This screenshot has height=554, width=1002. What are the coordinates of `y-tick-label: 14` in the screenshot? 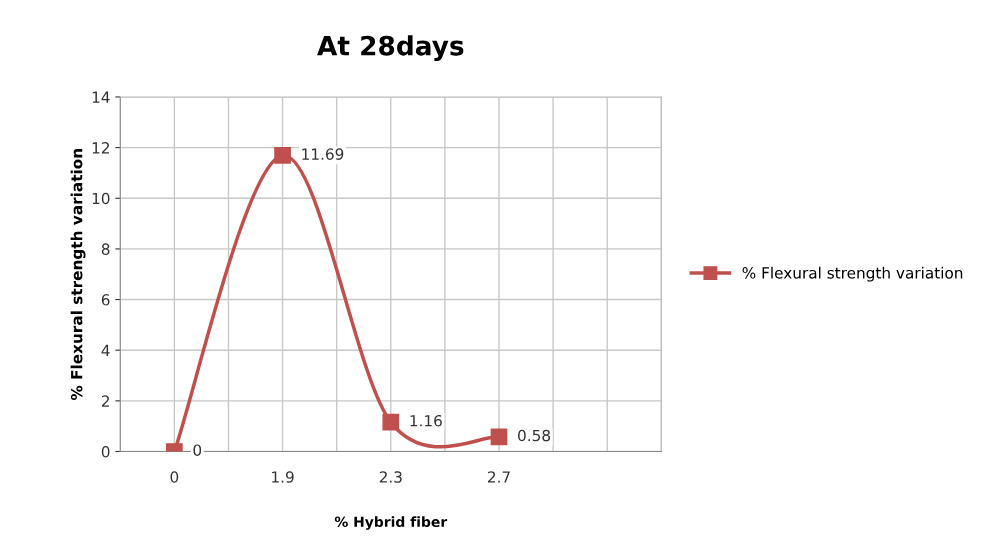 It's located at (101, 97).